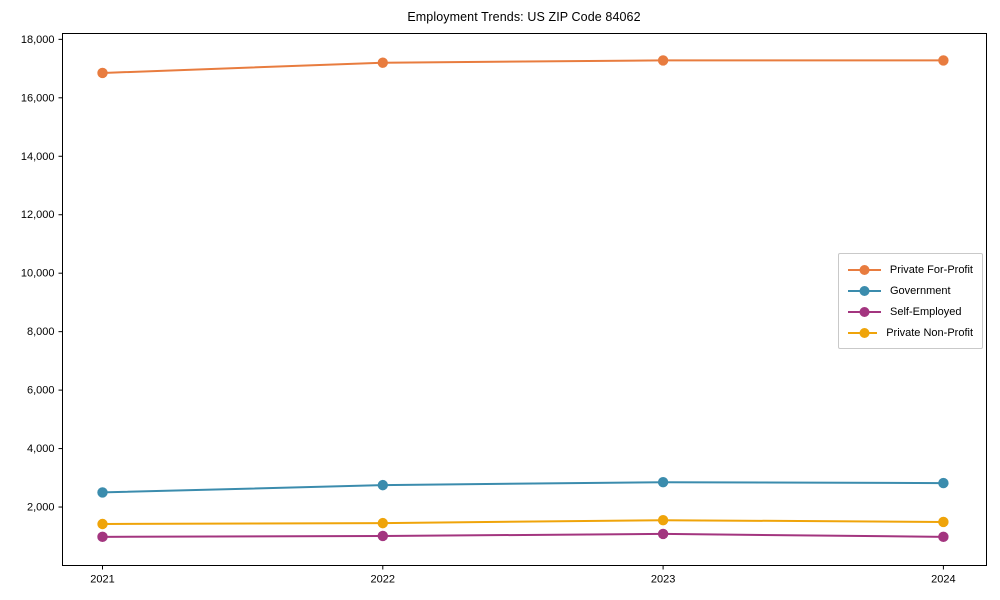  Describe the element at coordinates (41, 508) in the screenshot. I see `y-tick-label: 2,000` at that location.